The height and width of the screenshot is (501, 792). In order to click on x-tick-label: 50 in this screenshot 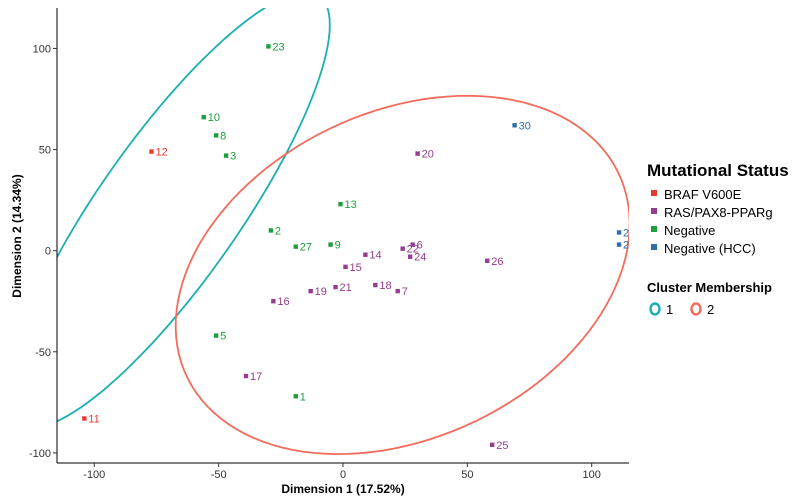, I will do `click(467, 475)`.